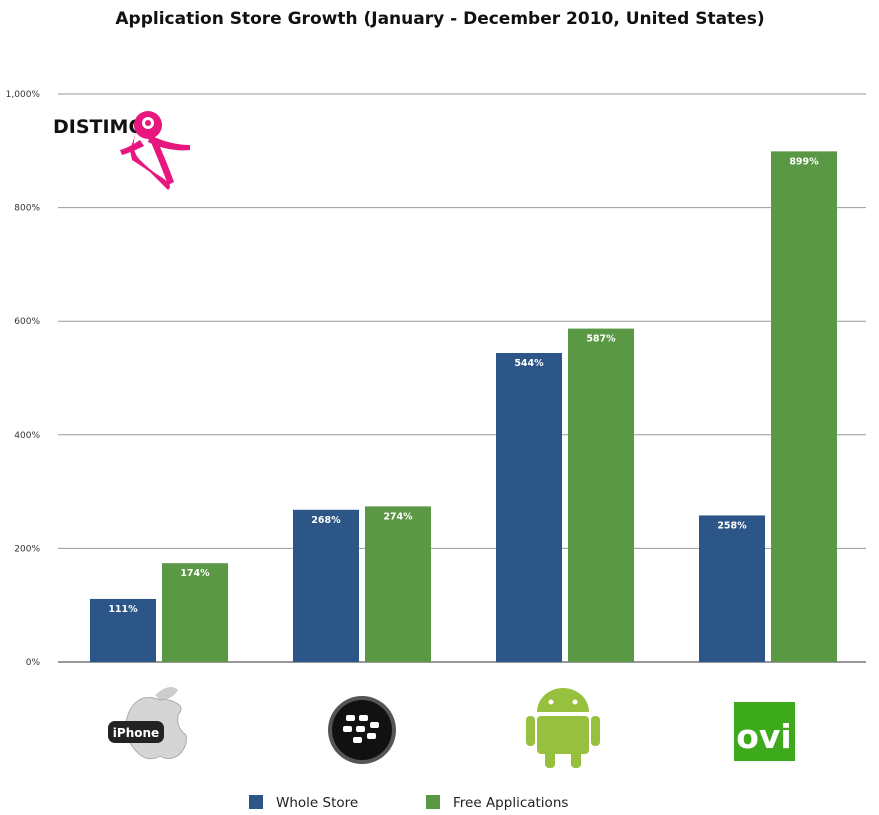 This screenshot has width=879, height=815. Describe the element at coordinates (510, 803) in the screenshot. I see `legend-label-free-applications: Free Applications` at that location.